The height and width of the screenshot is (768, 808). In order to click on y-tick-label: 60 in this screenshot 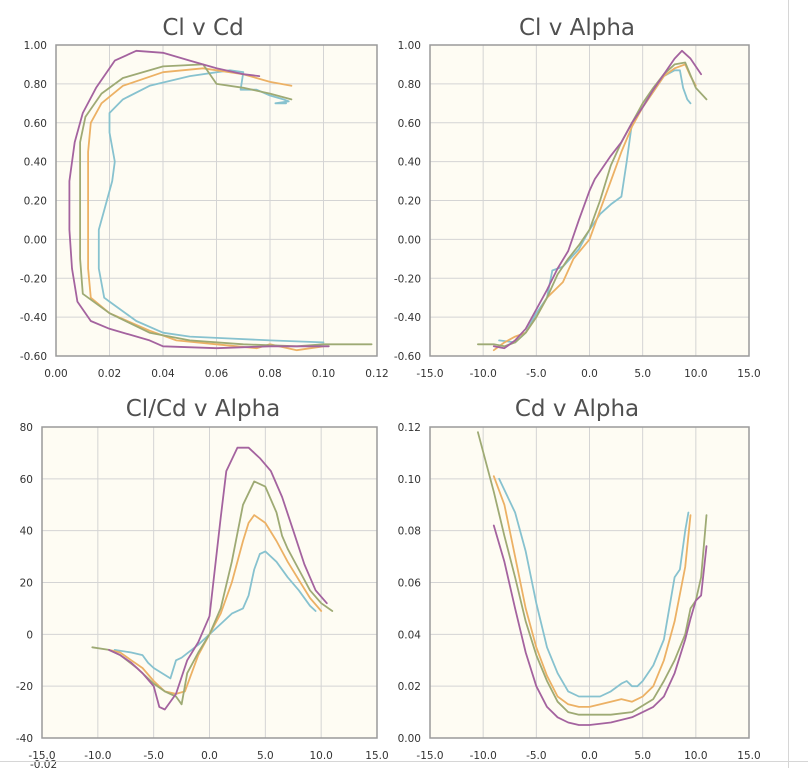, I will do `click(26, 480)`.